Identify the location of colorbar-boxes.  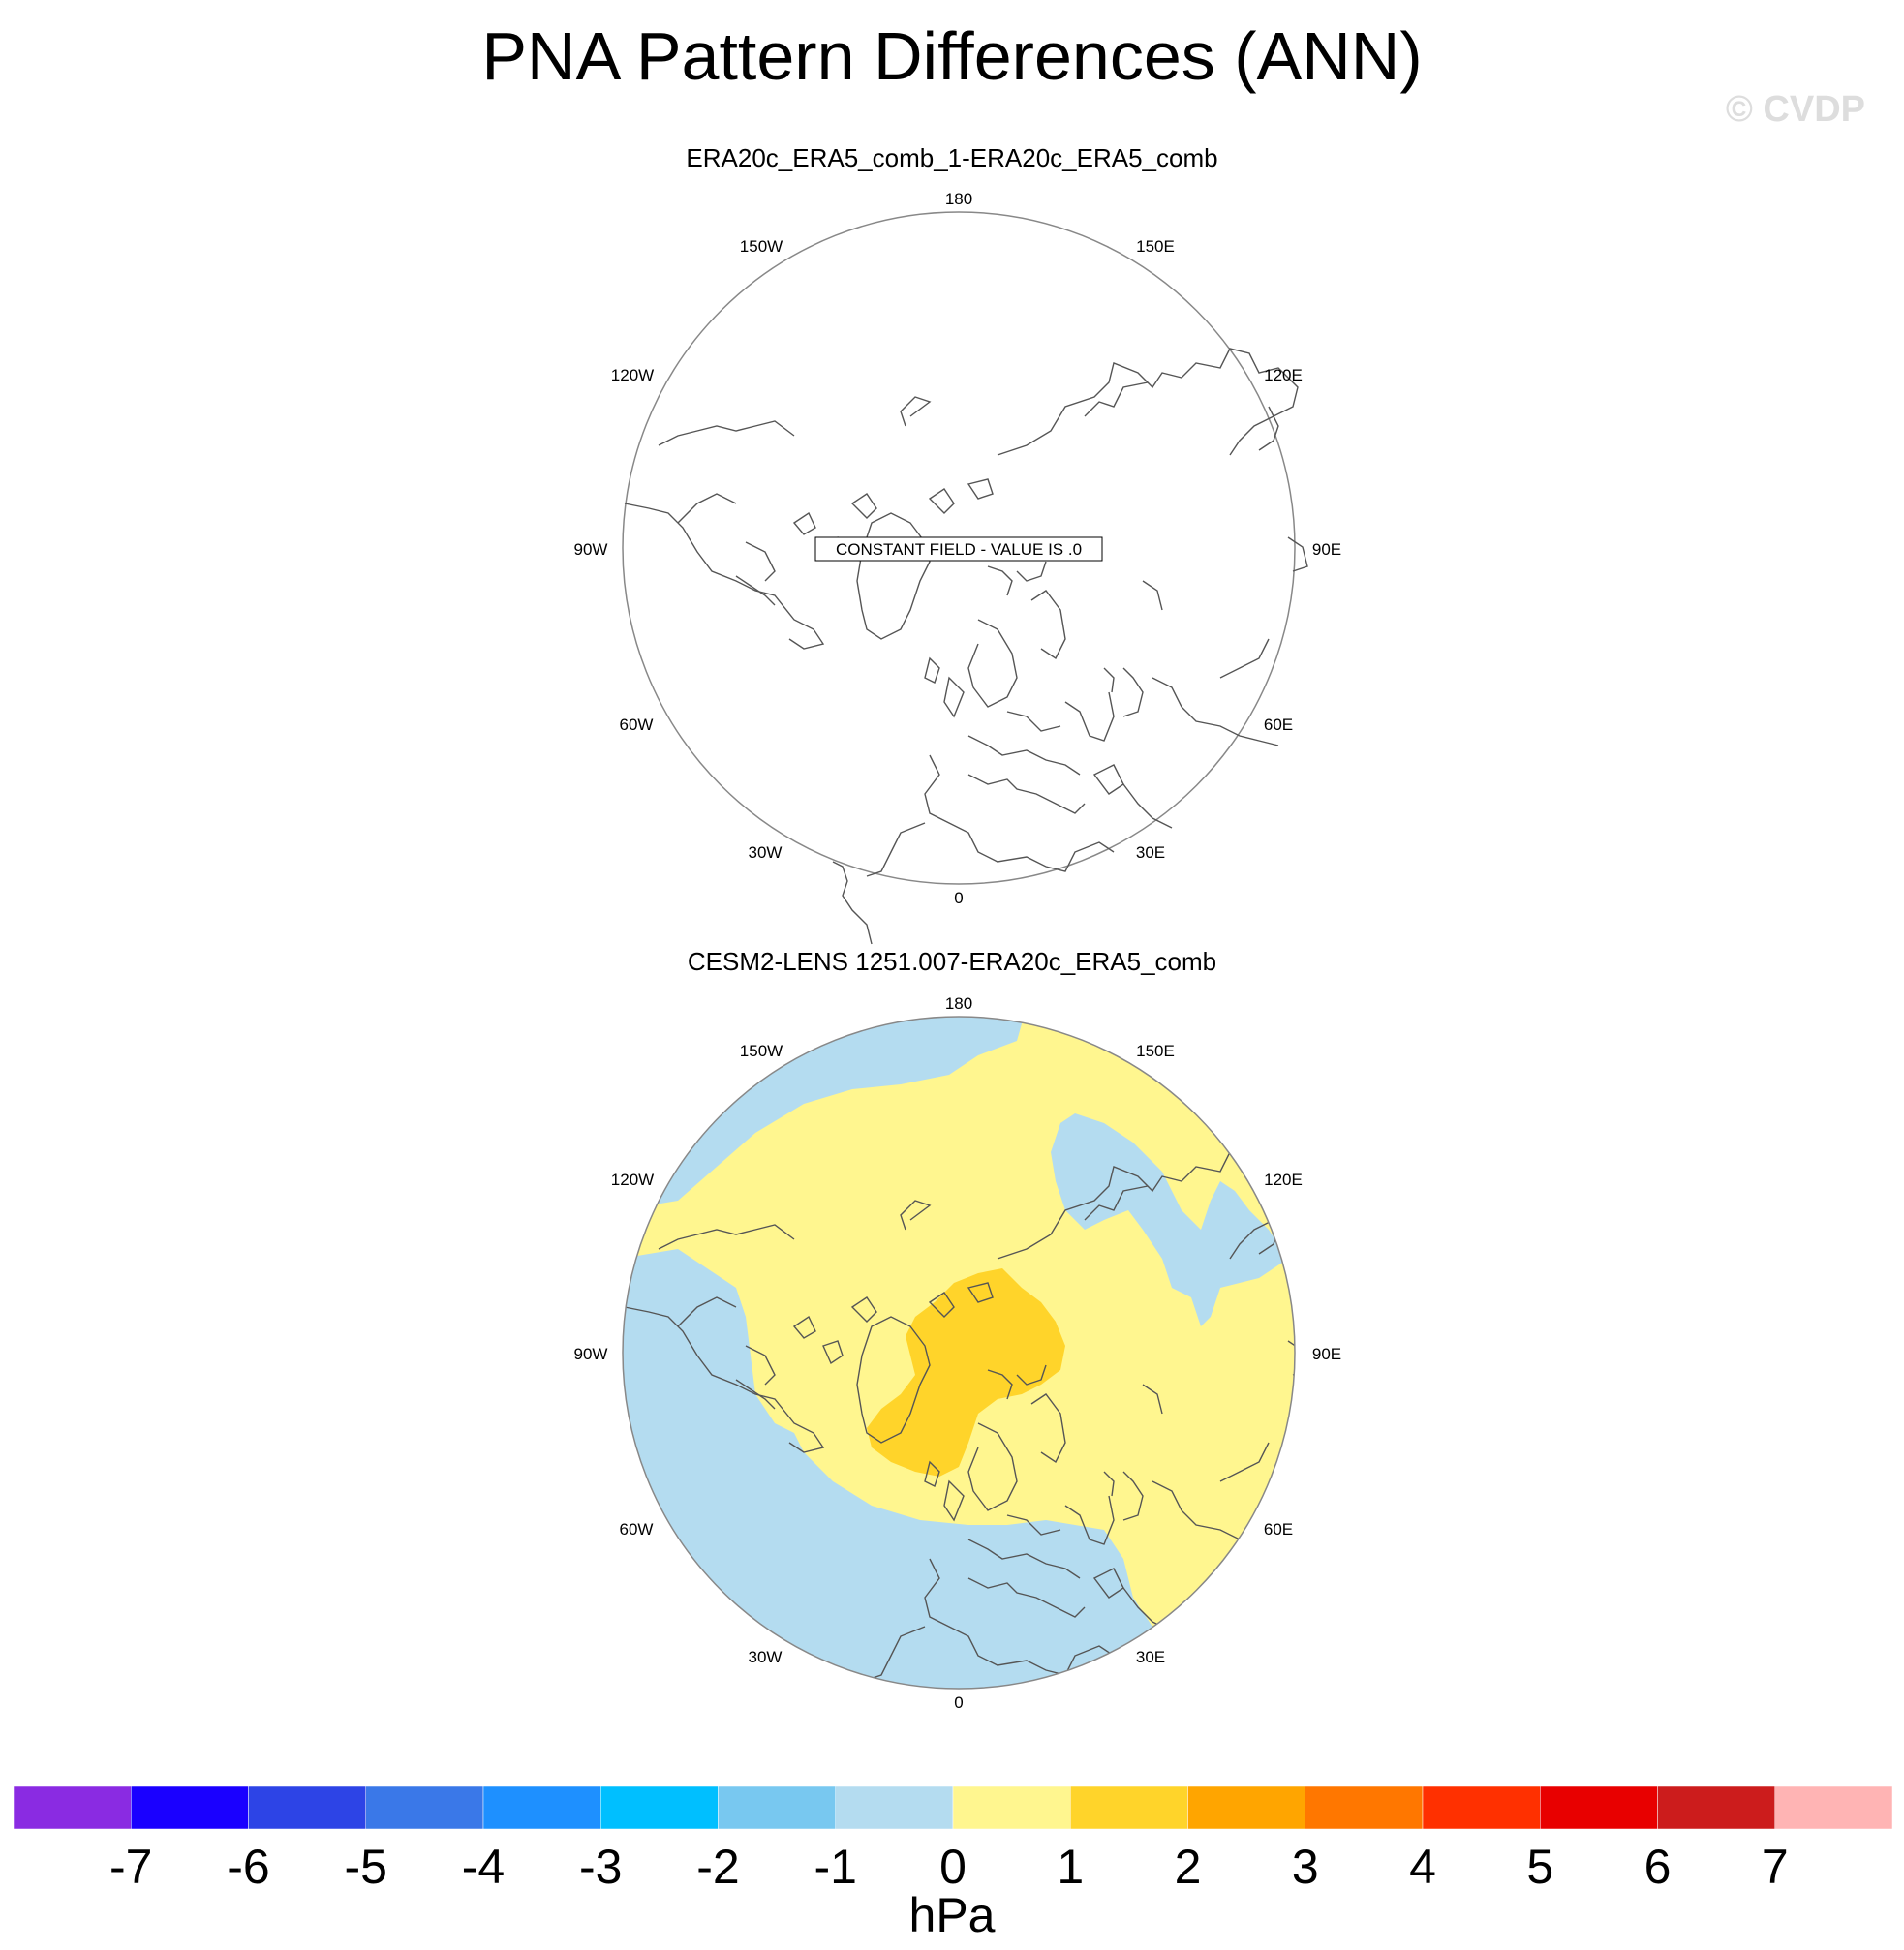
(953, 1808).